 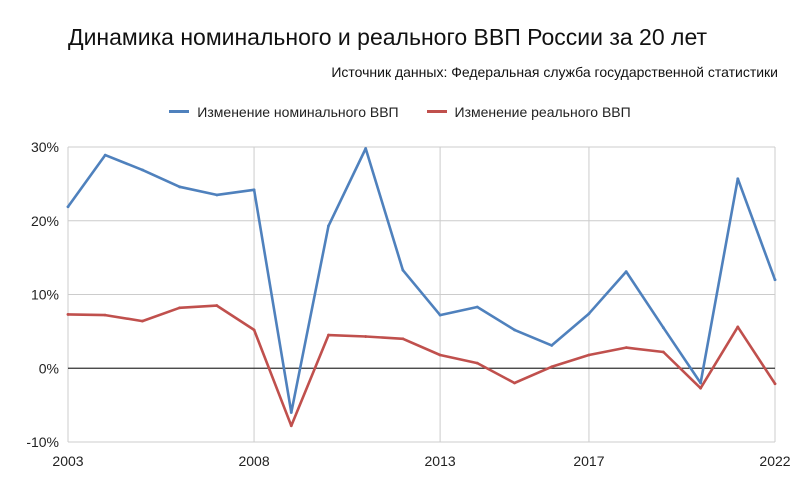 I want to click on x-tick-label: 2003, so click(x=67, y=461).